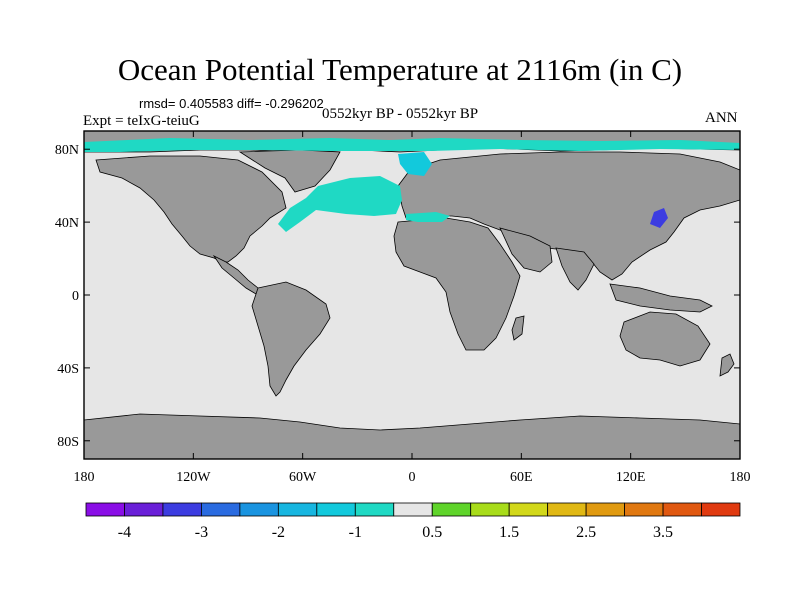 This screenshot has width=800, height=600. Describe the element at coordinates (568, 216) in the screenshot. I see `land-eurasia` at that location.